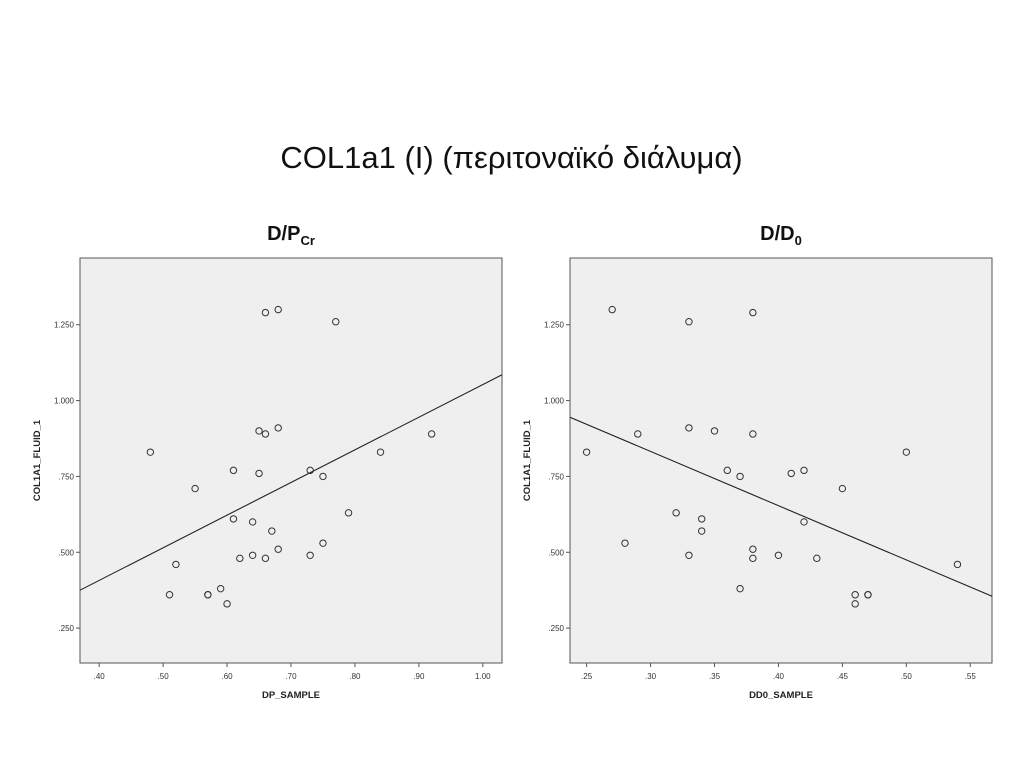 The width and height of the screenshot is (1023, 768). Describe the element at coordinates (307, 240) in the screenshot. I see `chart-title-subscript: Cr` at that location.